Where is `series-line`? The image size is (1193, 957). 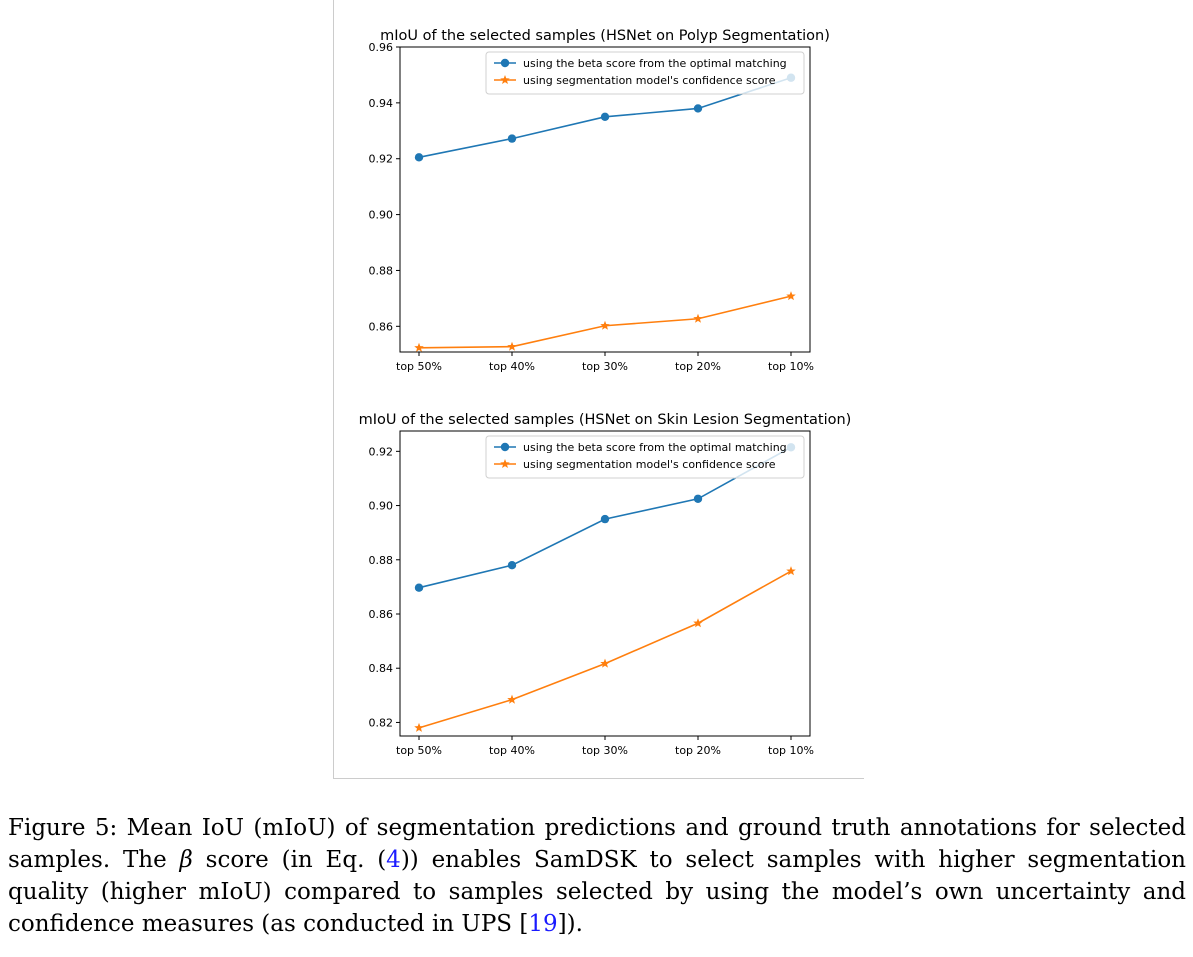
series-line is located at coordinates (605, 649).